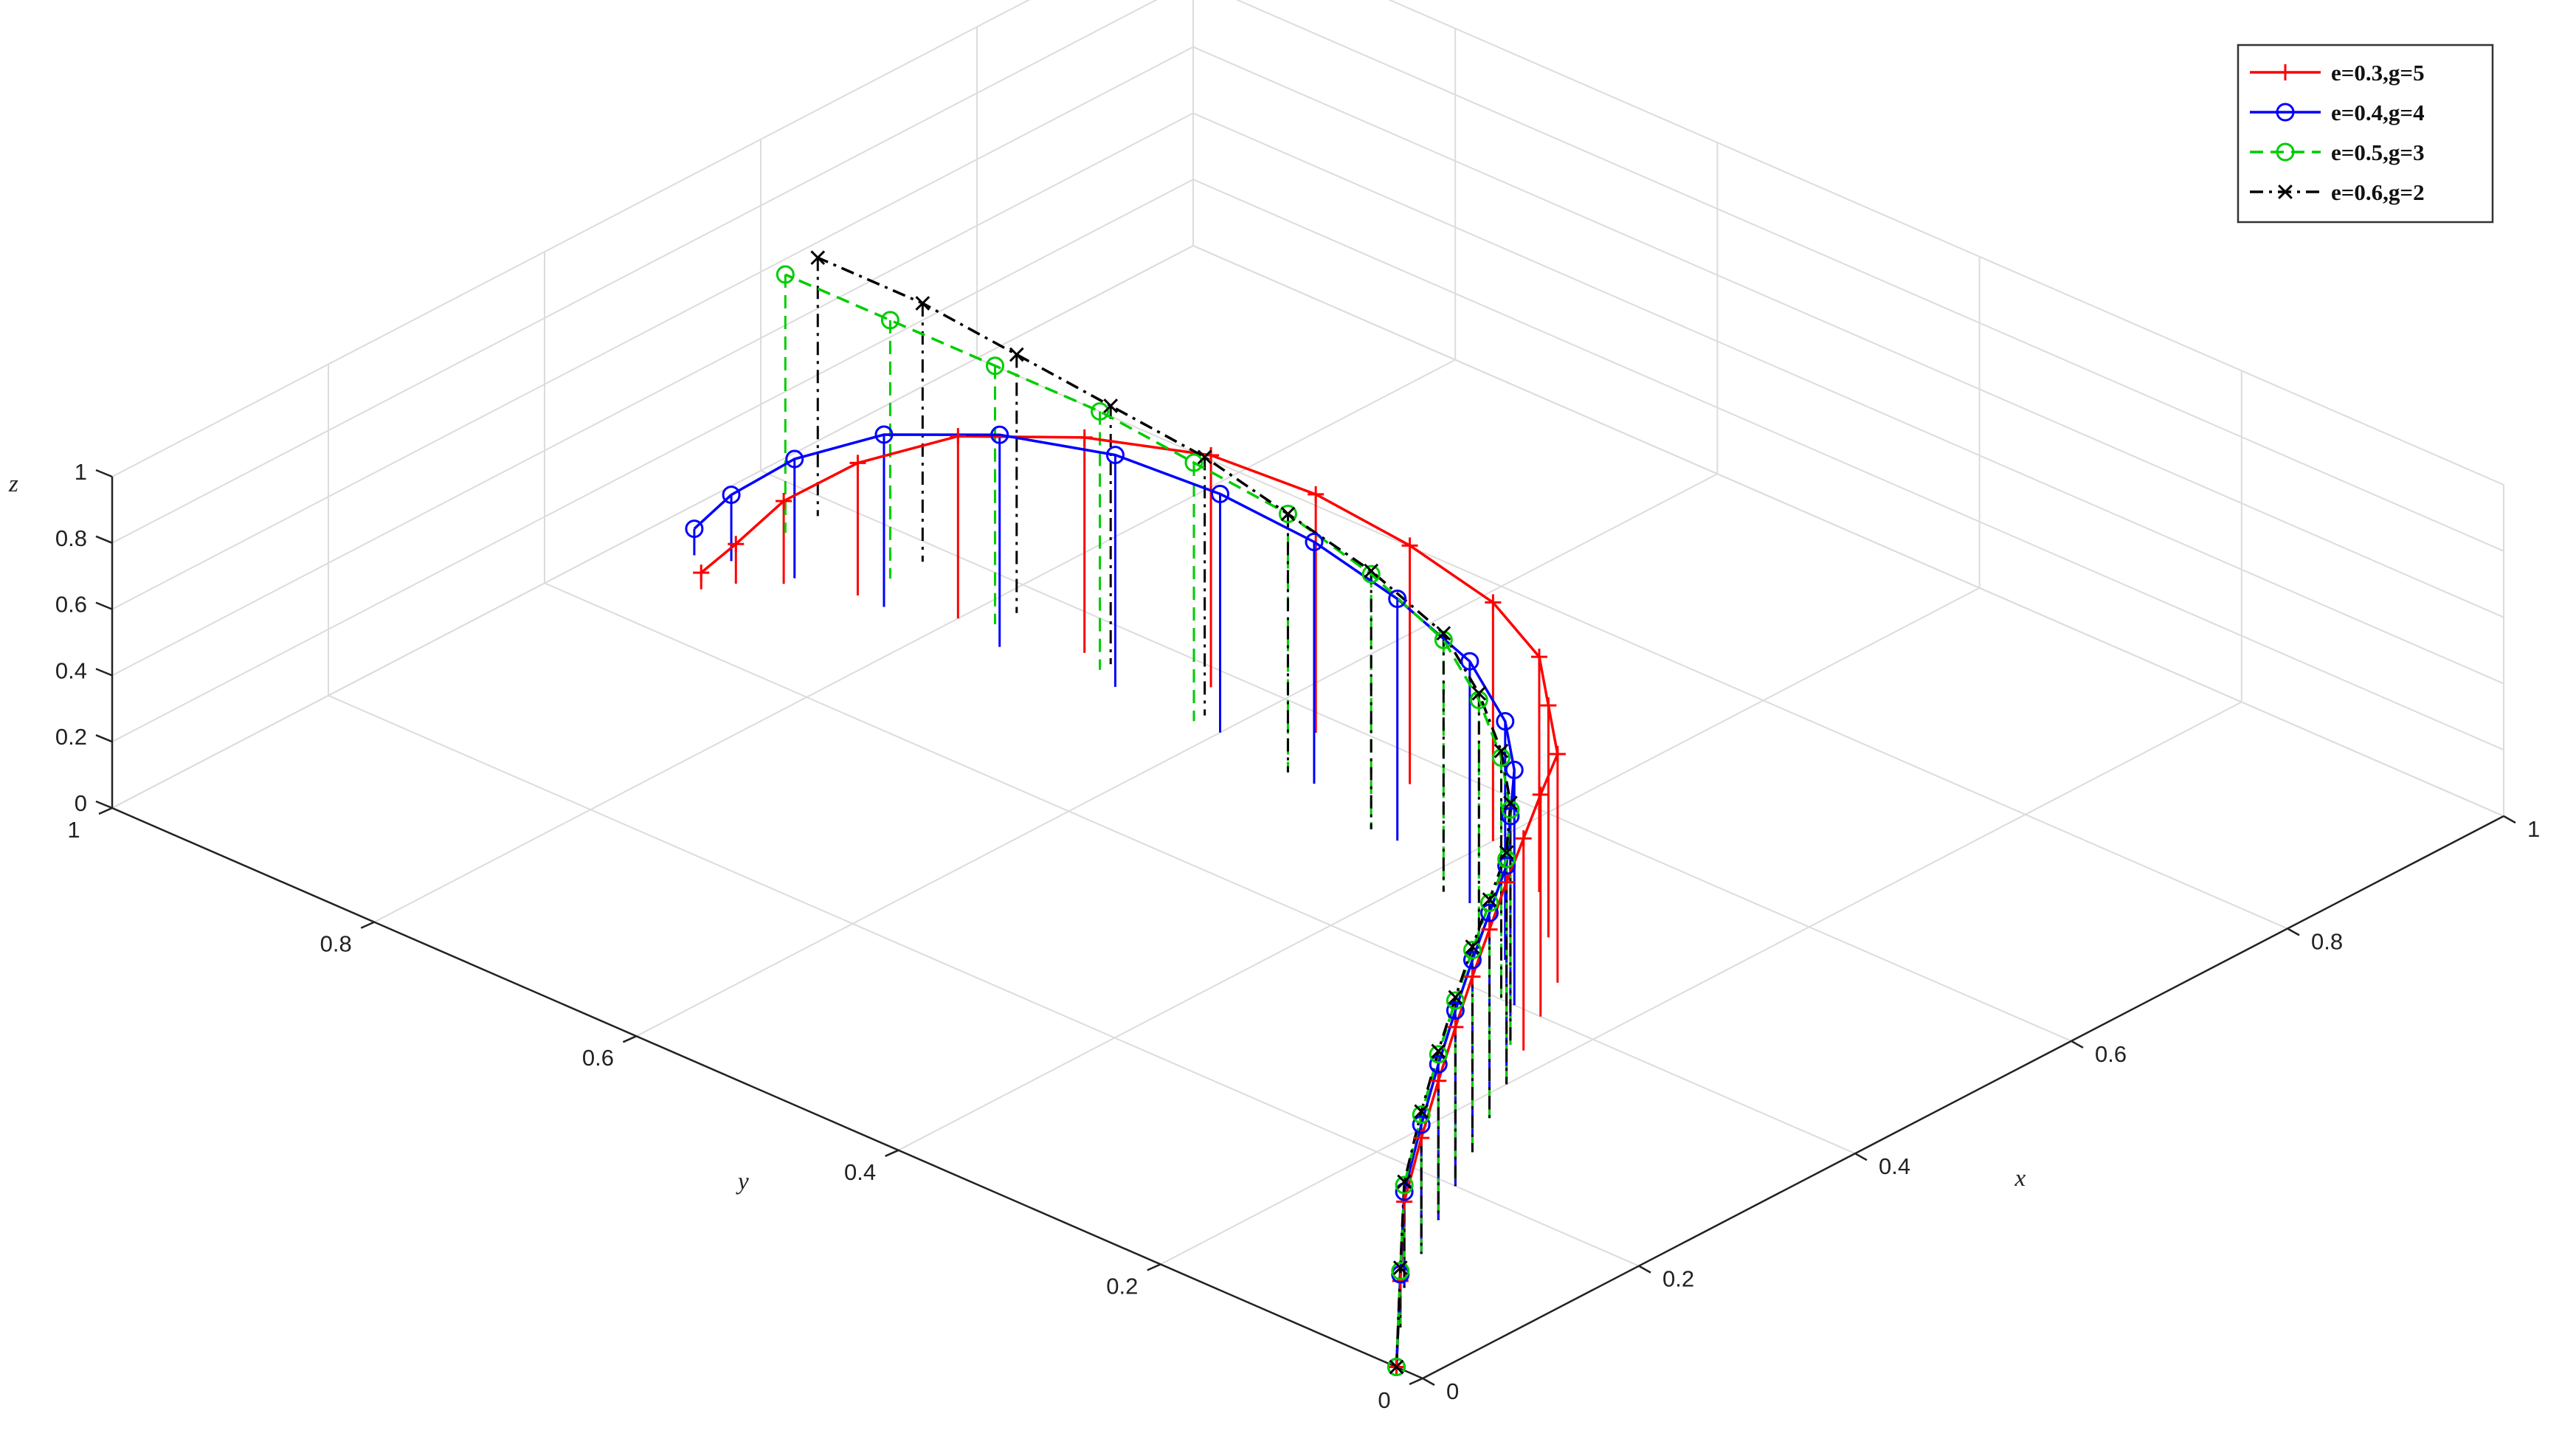 This screenshot has height=1433, width=2576. What do you see at coordinates (2020, 1178) in the screenshot?
I see `x-axis-label: x` at bounding box center [2020, 1178].